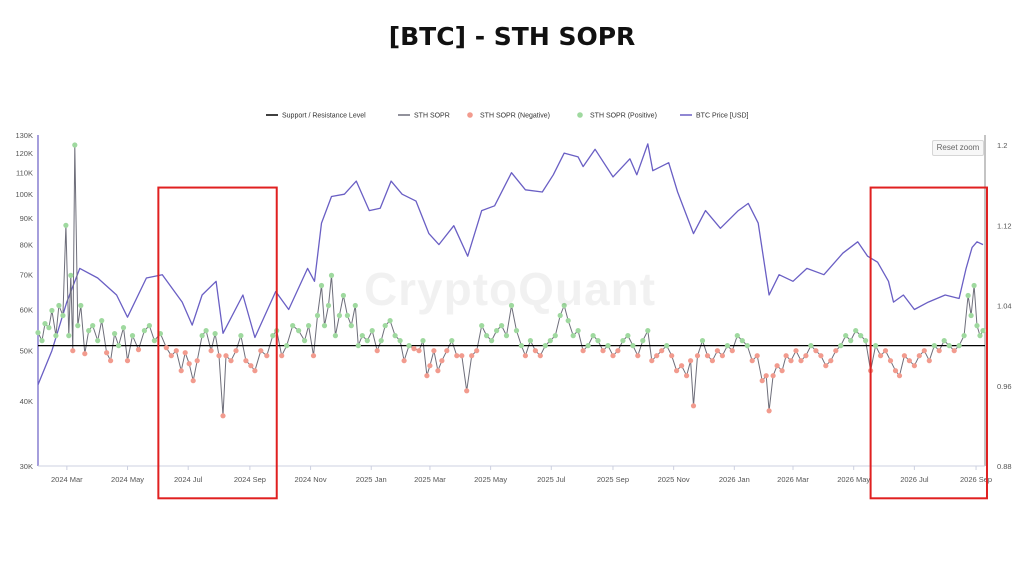 The image size is (1024, 576). I want to click on x-tick-label: 2026 Sep, so click(976, 479).